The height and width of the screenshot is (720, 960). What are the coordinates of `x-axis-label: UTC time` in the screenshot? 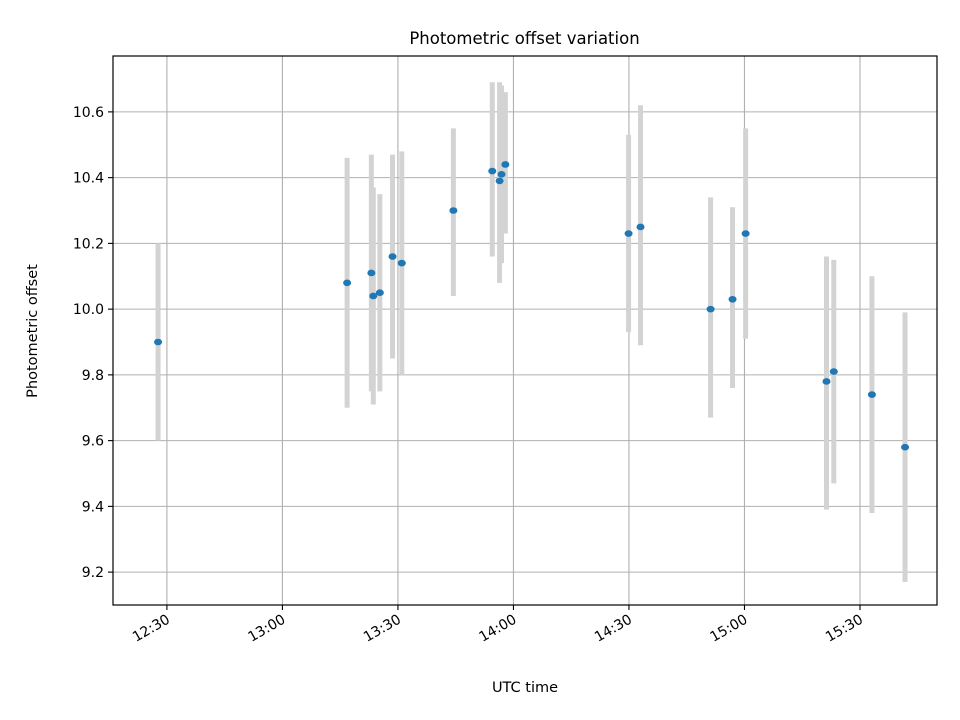 It's located at (525, 688).